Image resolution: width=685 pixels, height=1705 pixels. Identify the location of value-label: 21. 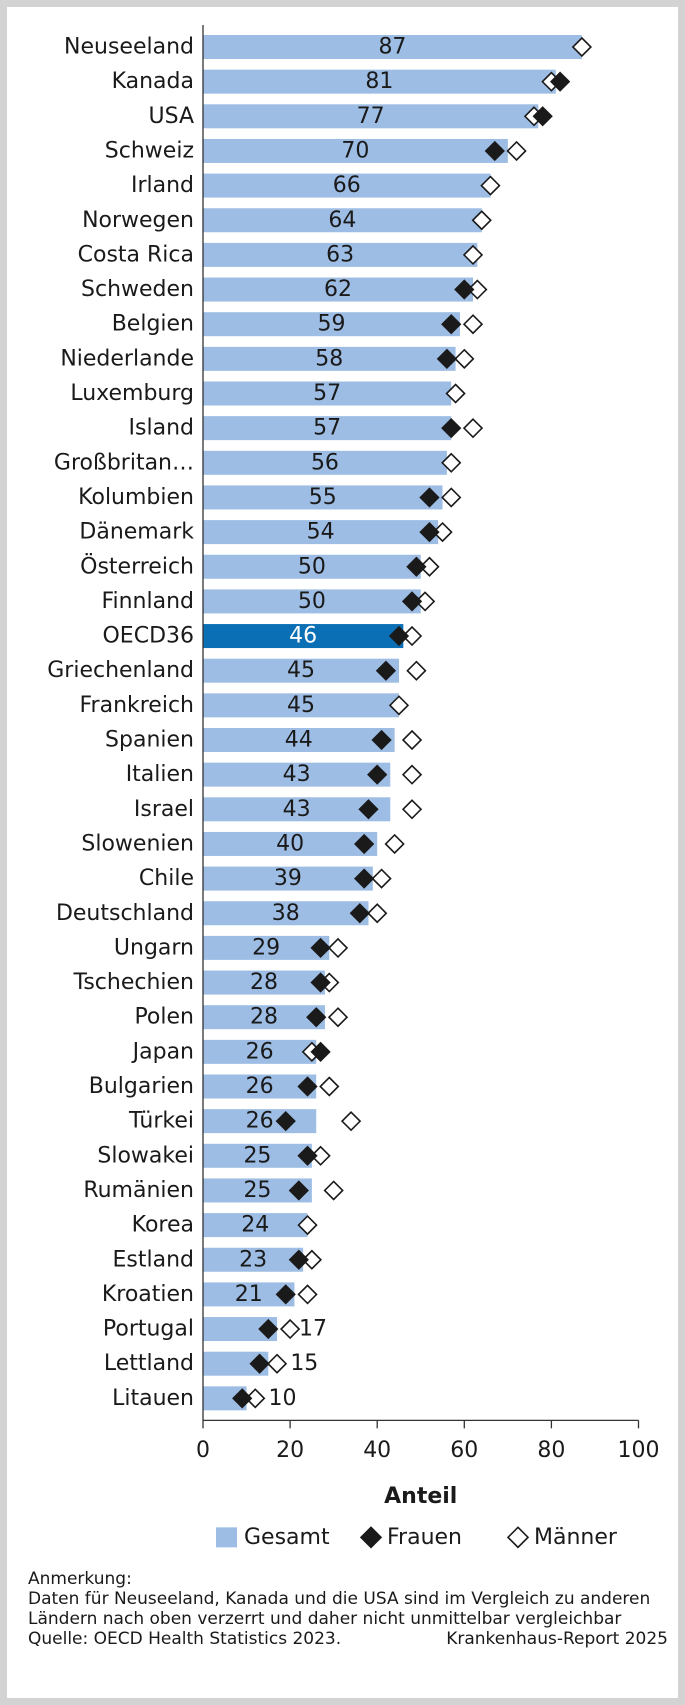
(249, 1294).